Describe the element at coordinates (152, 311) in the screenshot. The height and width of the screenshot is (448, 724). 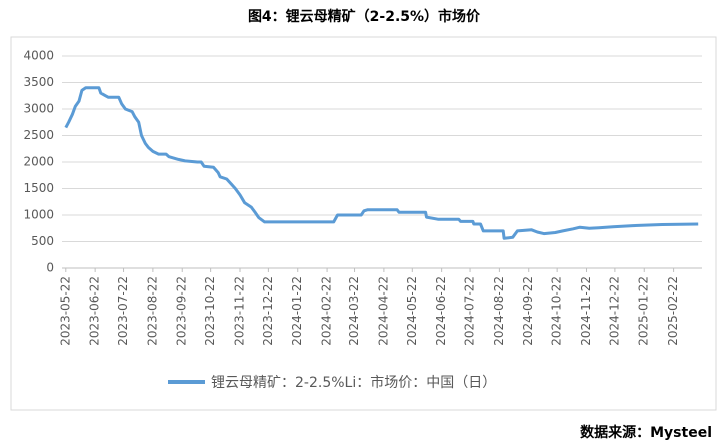
I see `x-tick-label: 2023-08-22` at that location.